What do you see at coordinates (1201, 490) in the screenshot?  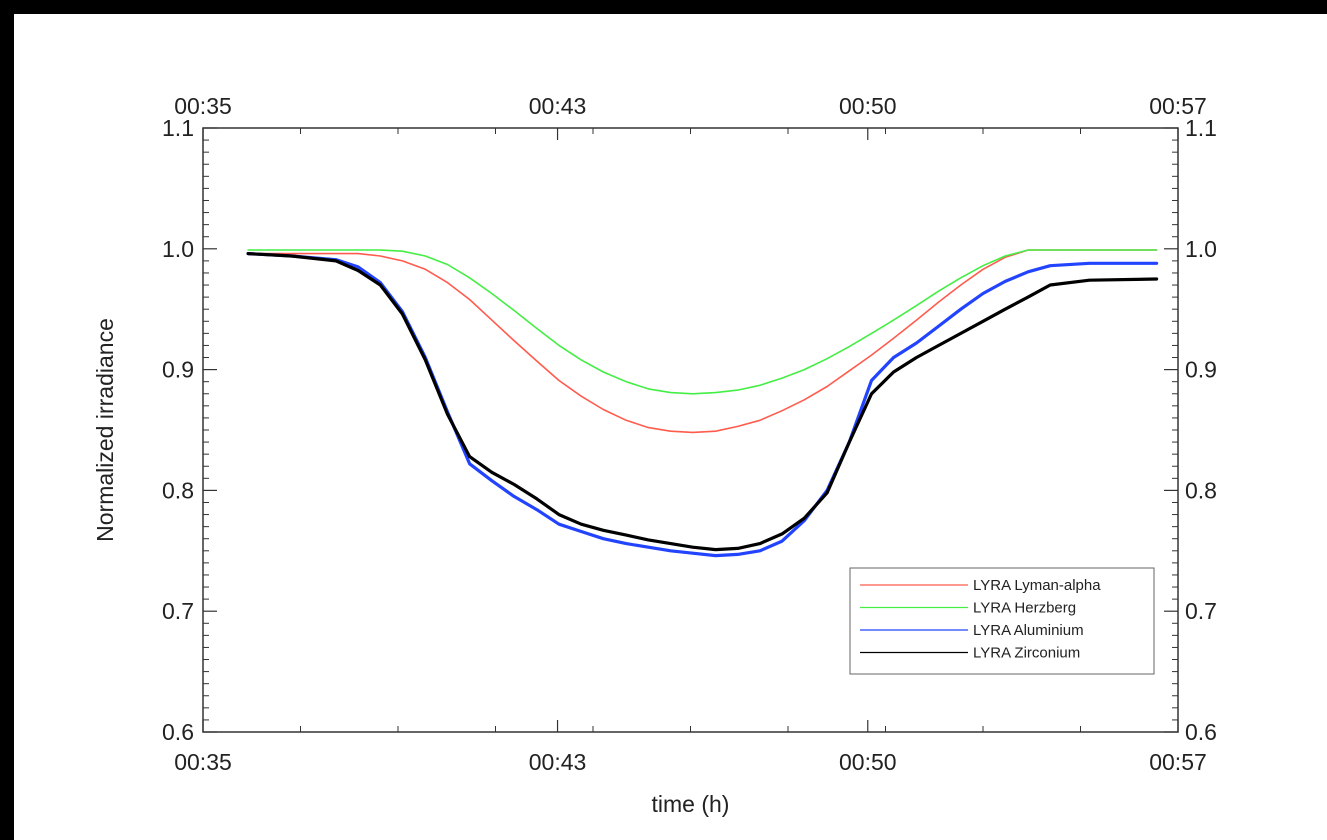 I see `y-right-tick-label: 0.8` at bounding box center [1201, 490].